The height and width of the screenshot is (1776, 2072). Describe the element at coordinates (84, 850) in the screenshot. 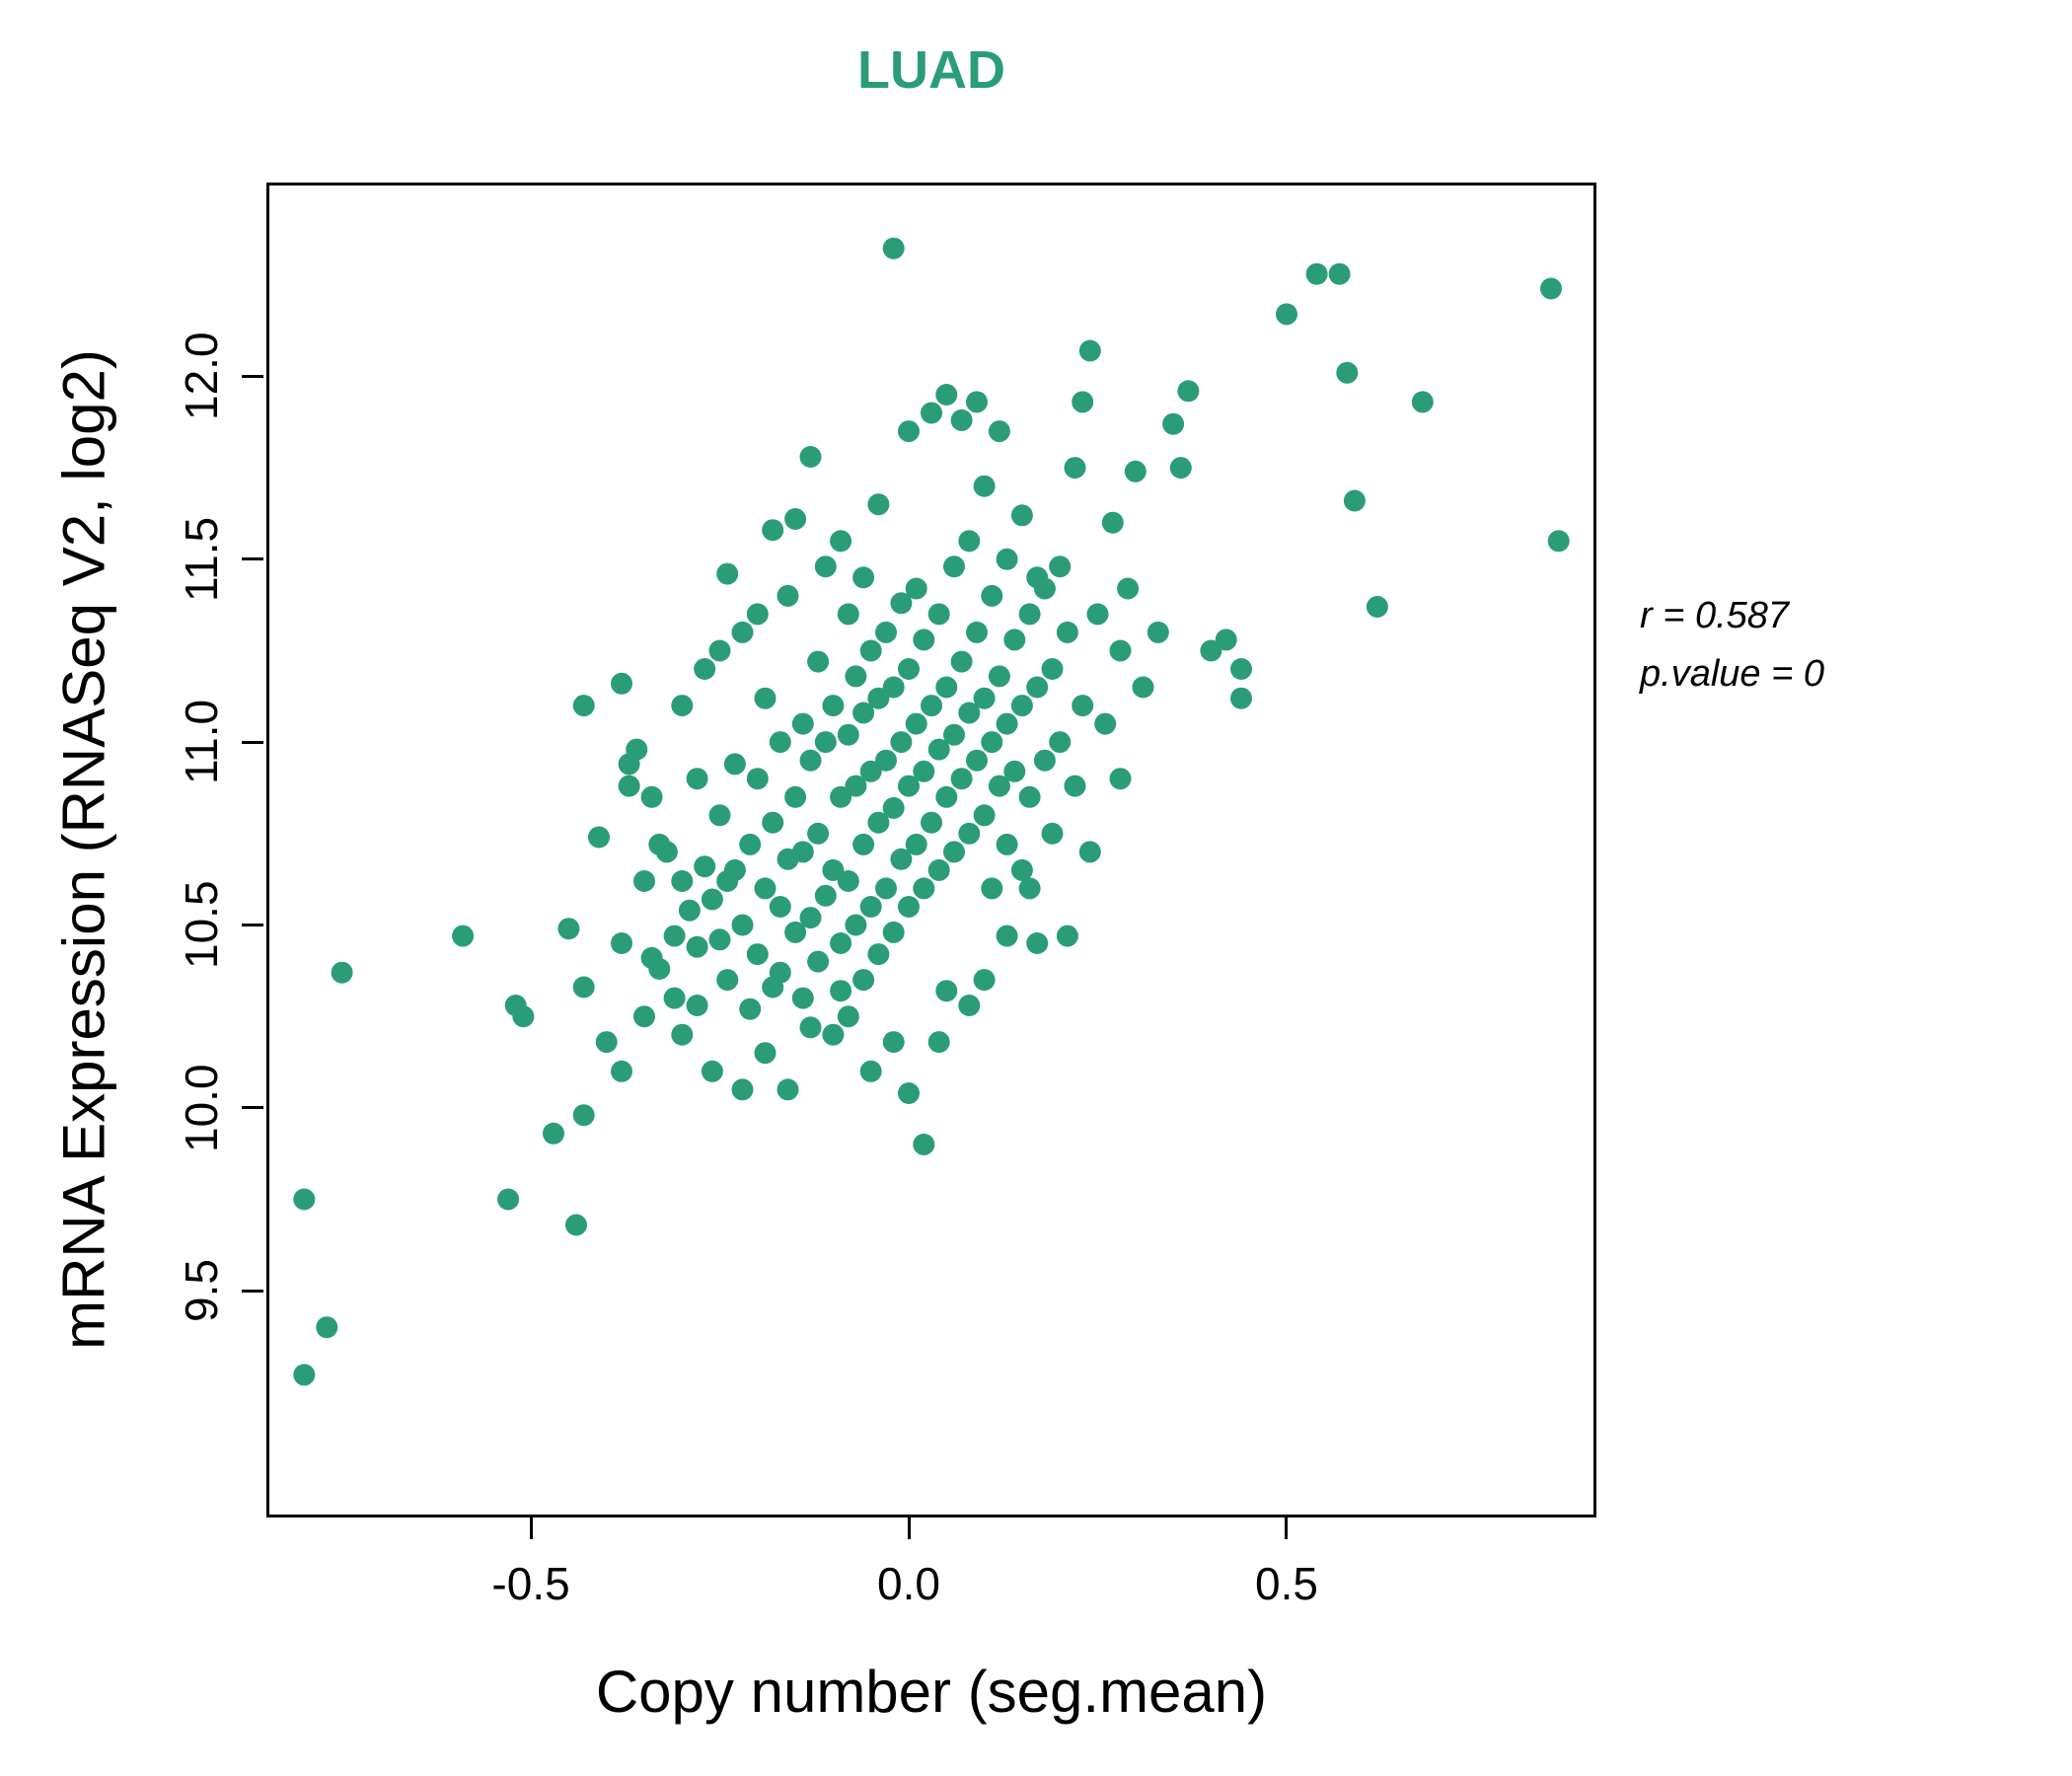

I see `y-axis-label: mRNA Expression (RNASeq V2, log2)` at that location.